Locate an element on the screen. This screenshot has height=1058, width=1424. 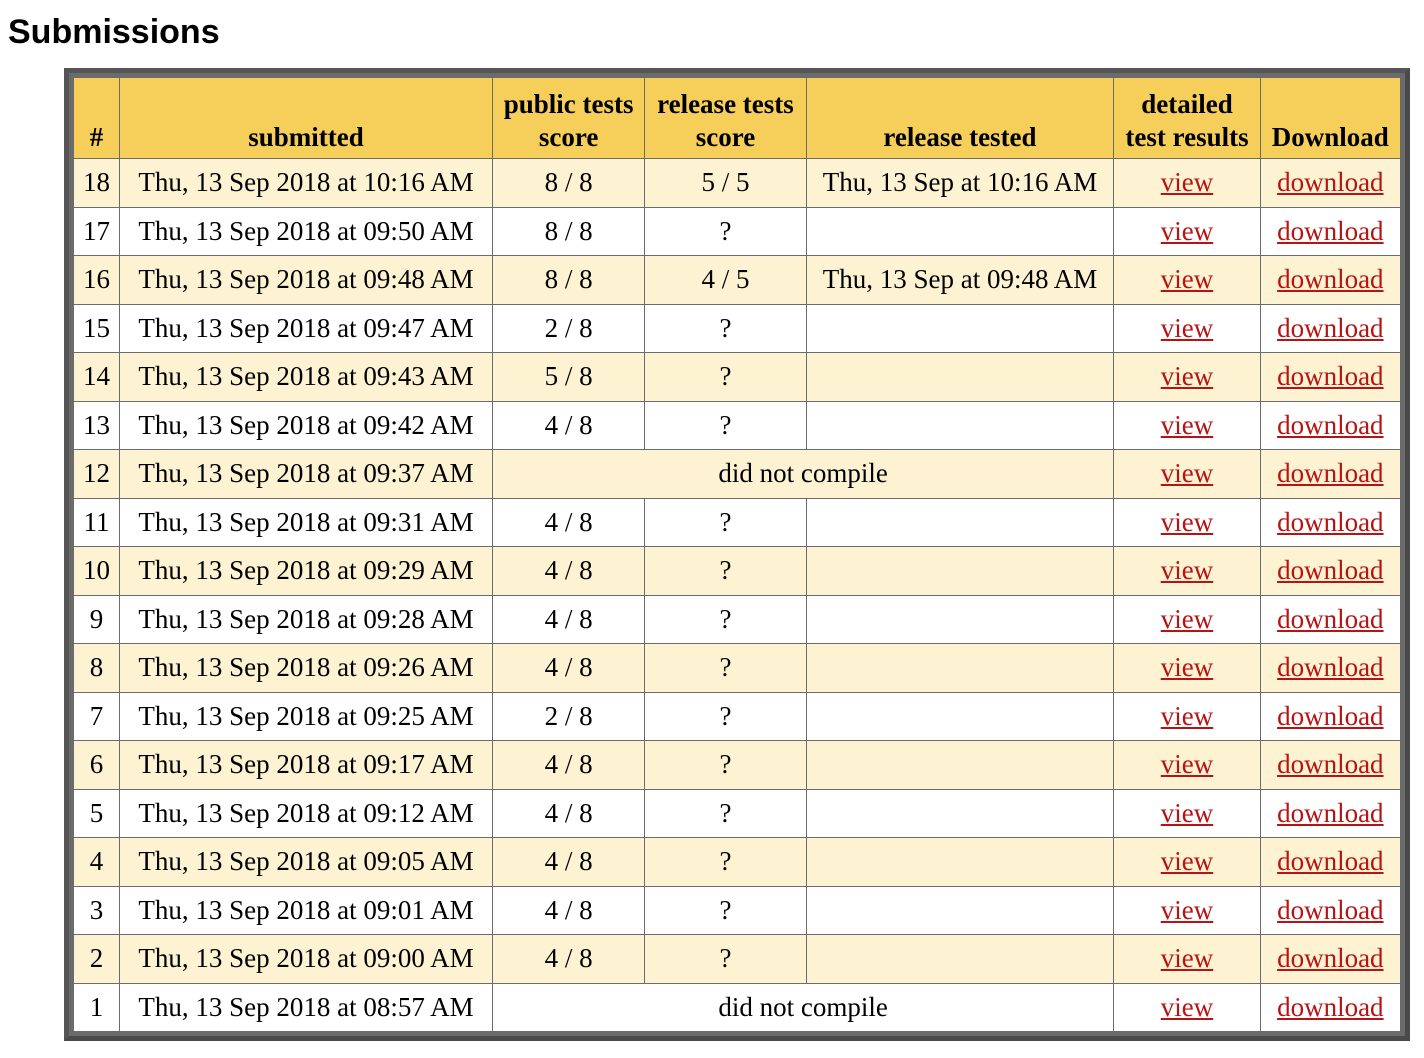
submitted-timestamp: Thu, 13 Sep 2018 at 09:43 AM is located at coordinates (306, 377).